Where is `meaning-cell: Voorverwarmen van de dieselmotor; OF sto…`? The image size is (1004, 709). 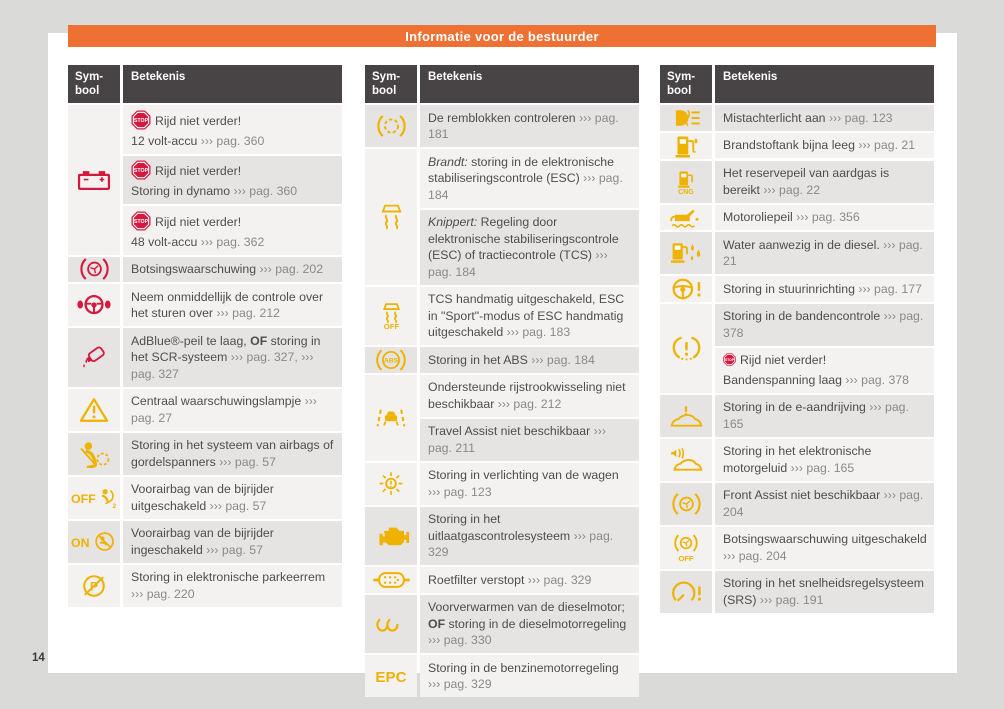 meaning-cell: Voorverwarmen van de dieselmotor; OF sto… is located at coordinates (529, 623).